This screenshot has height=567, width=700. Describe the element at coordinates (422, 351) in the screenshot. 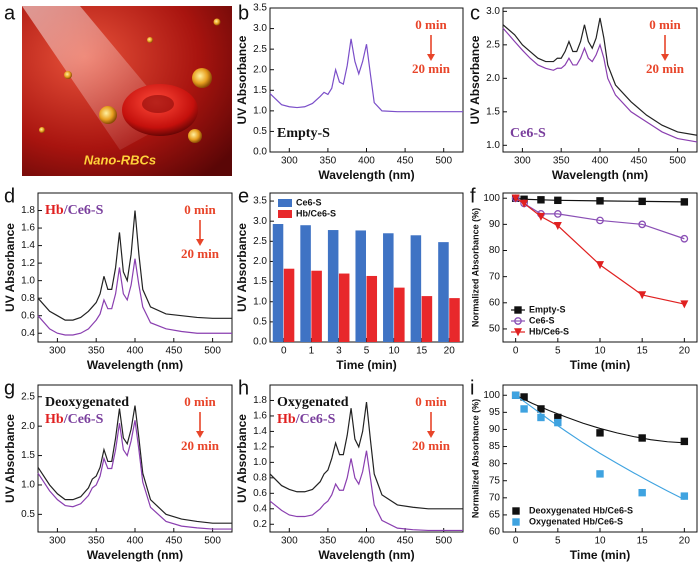

I see `x-tick-label: 15` at that location.